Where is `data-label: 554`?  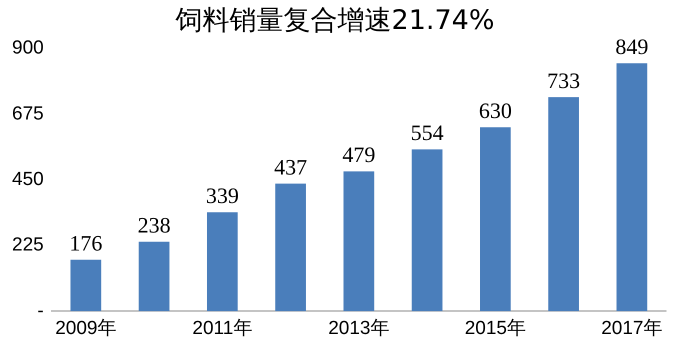
data-label: 554 is located at coordinates (427, 133).